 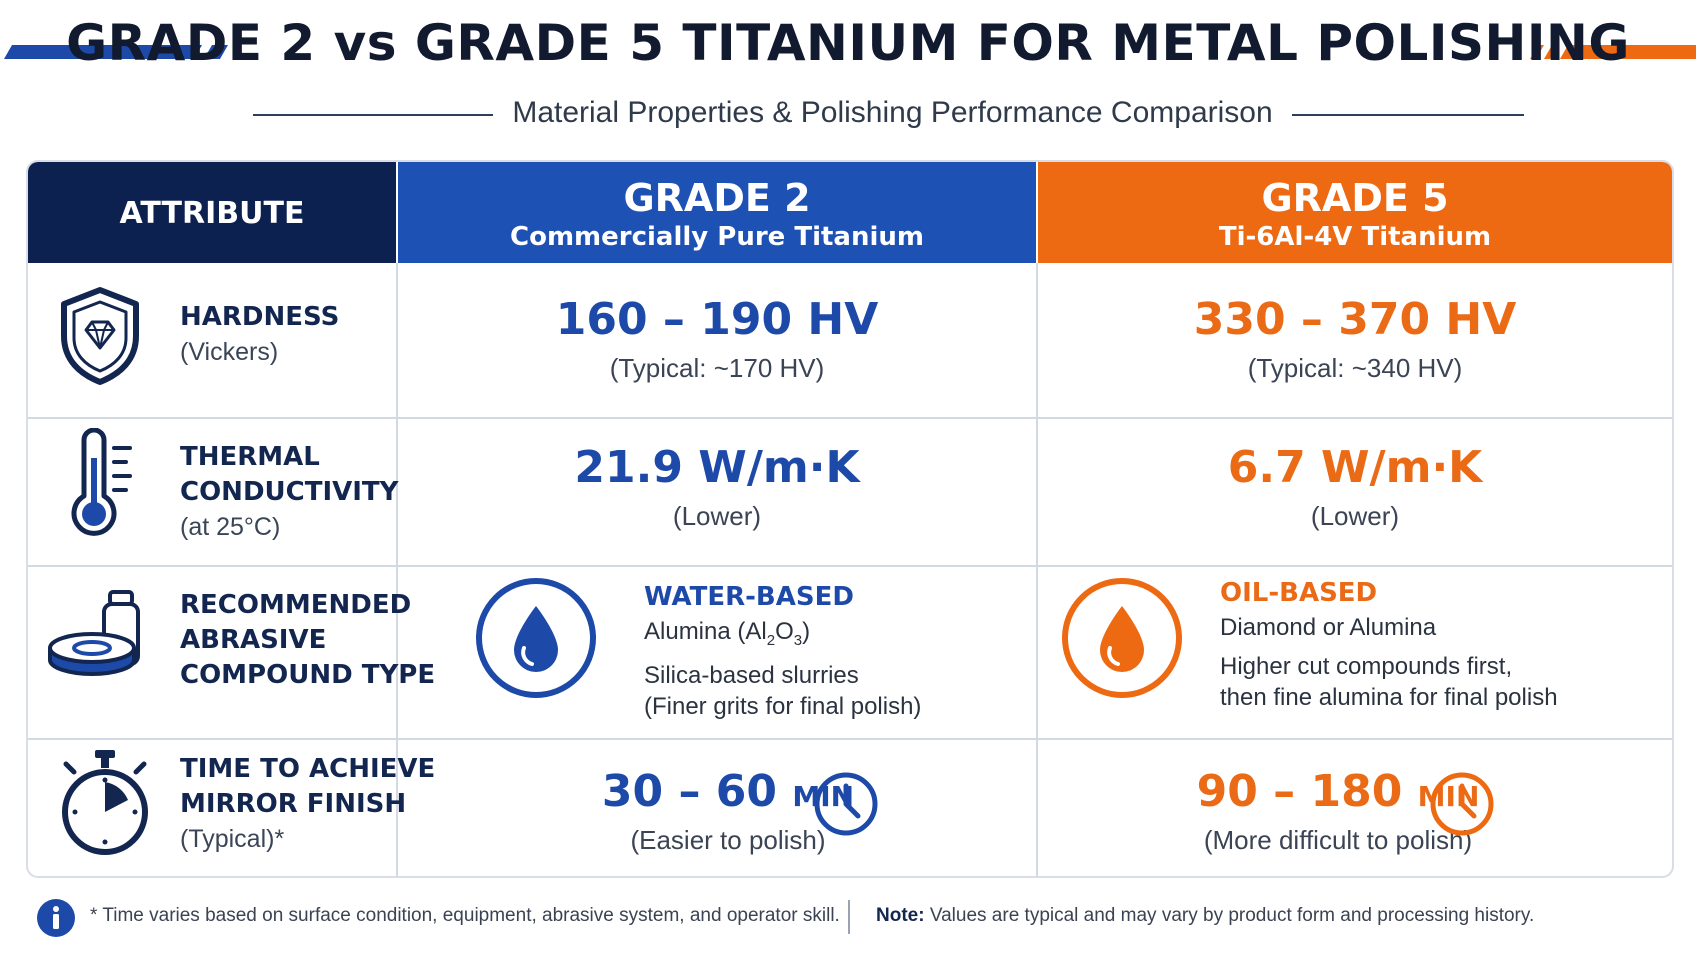 I want to click on attribute-compound-label-3: COMPOUND TYPE, so click(x=308, y=675).